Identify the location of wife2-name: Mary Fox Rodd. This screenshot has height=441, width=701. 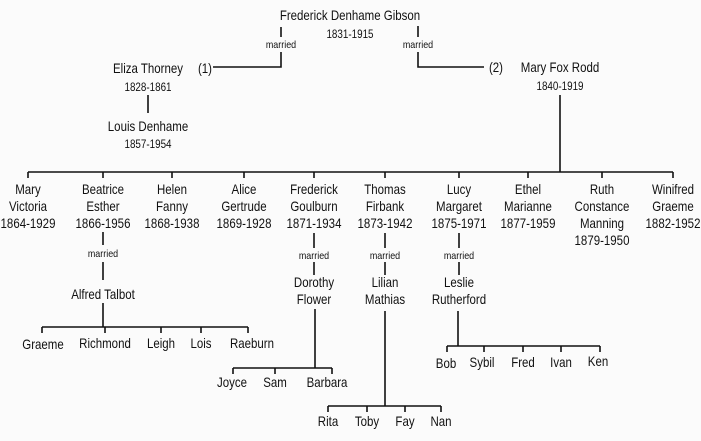
(560, 67).